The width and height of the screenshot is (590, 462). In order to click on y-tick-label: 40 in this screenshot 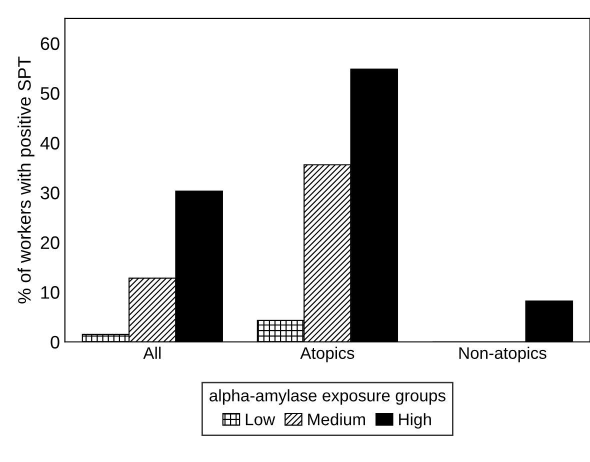, I will do `click(50, 143)`.